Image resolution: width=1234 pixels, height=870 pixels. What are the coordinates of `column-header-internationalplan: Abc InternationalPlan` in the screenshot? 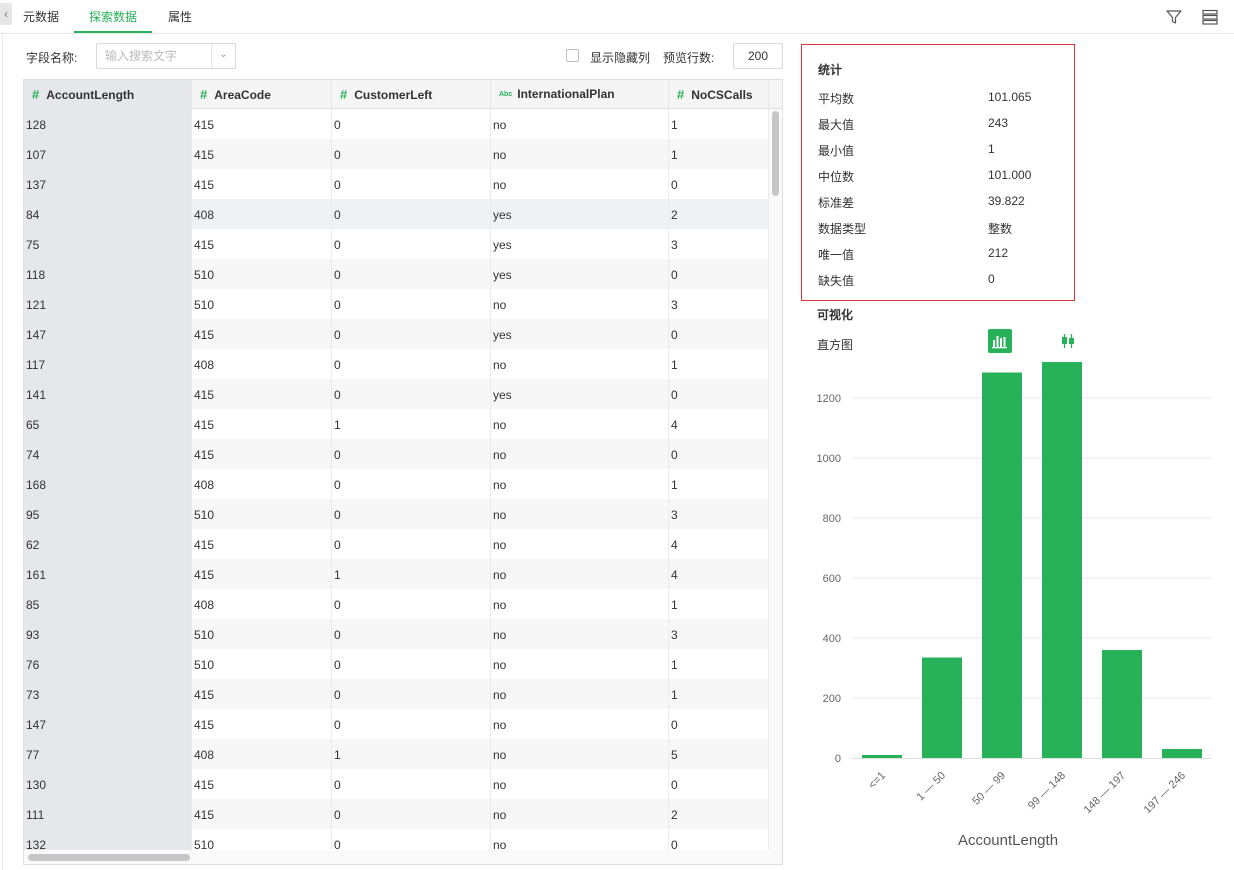 It's located at (580, 94).